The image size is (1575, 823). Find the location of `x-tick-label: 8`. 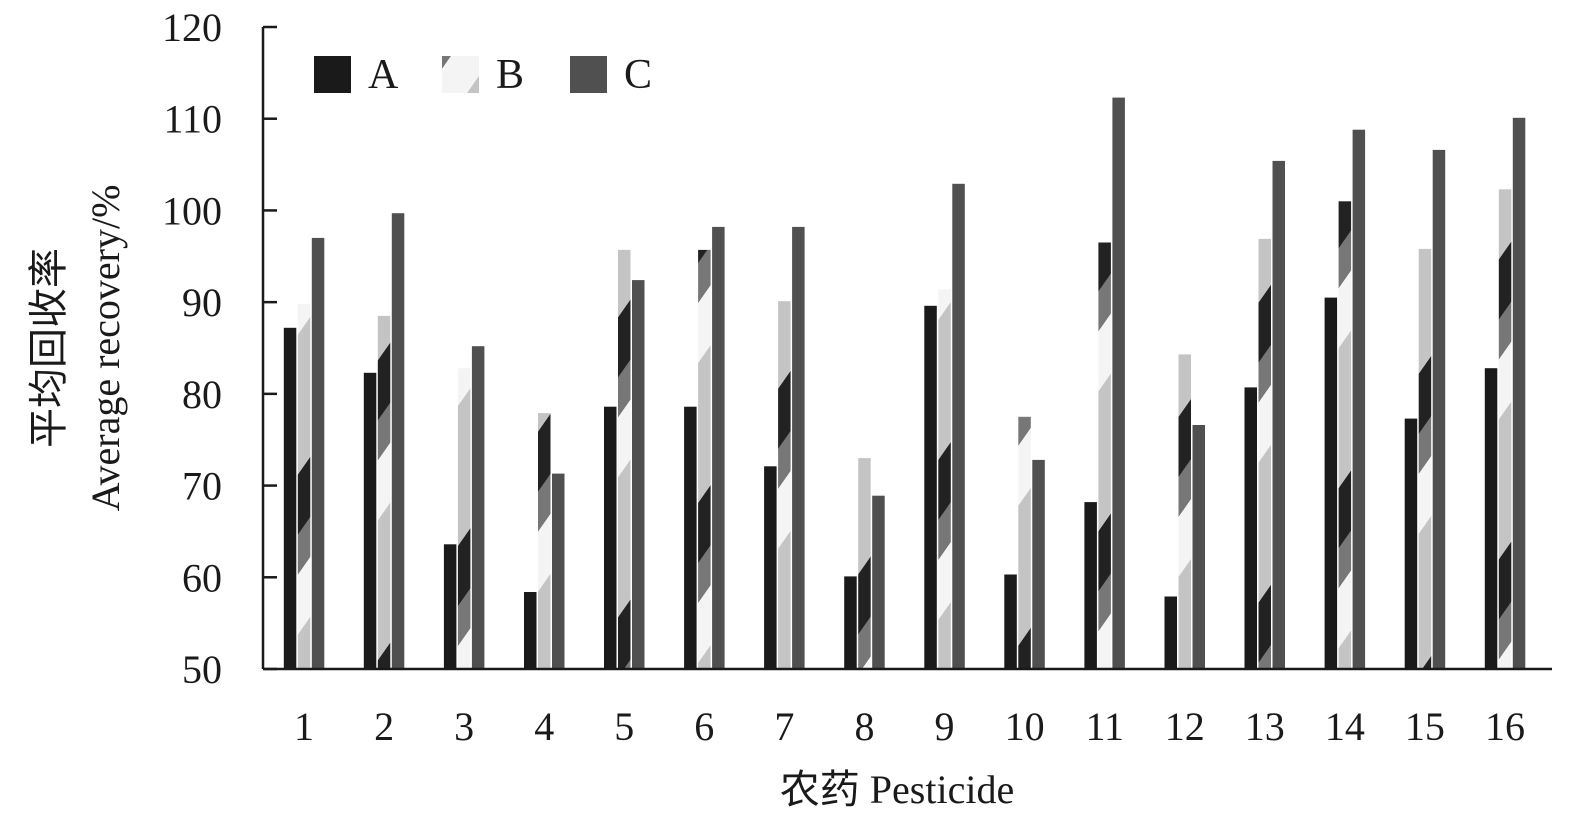

x-tick-label: 8 is located at coordinates (865, 726).